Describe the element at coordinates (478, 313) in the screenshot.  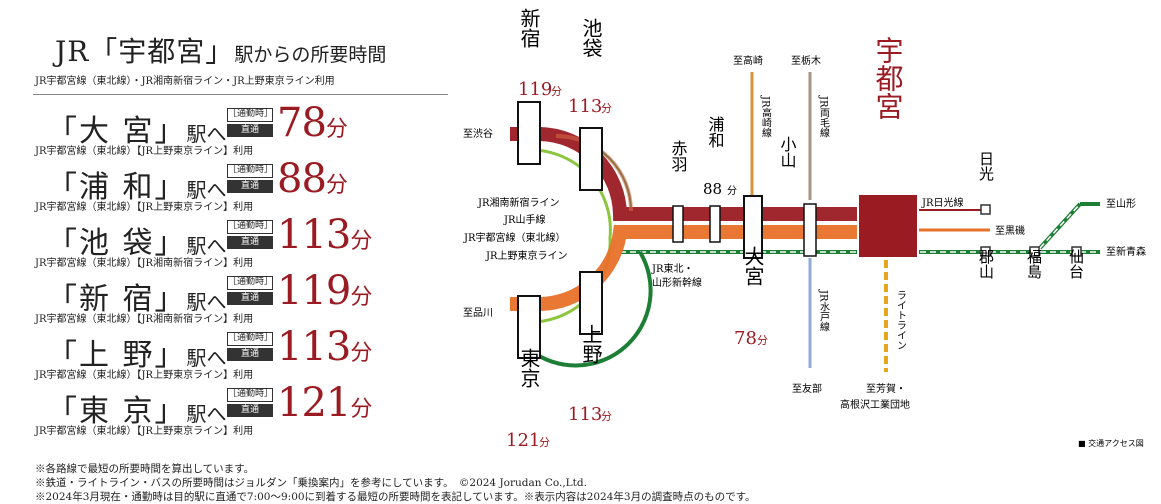
I see `dir-shinagawa: 至品川` at that location.